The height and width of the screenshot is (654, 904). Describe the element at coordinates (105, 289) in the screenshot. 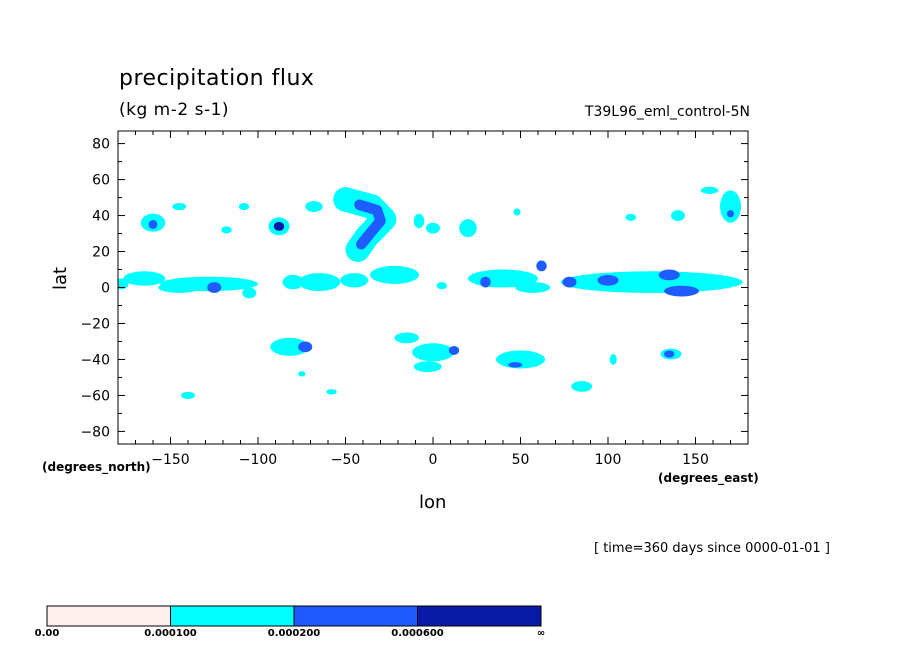

I see `y-tick-label: 0` at that location.